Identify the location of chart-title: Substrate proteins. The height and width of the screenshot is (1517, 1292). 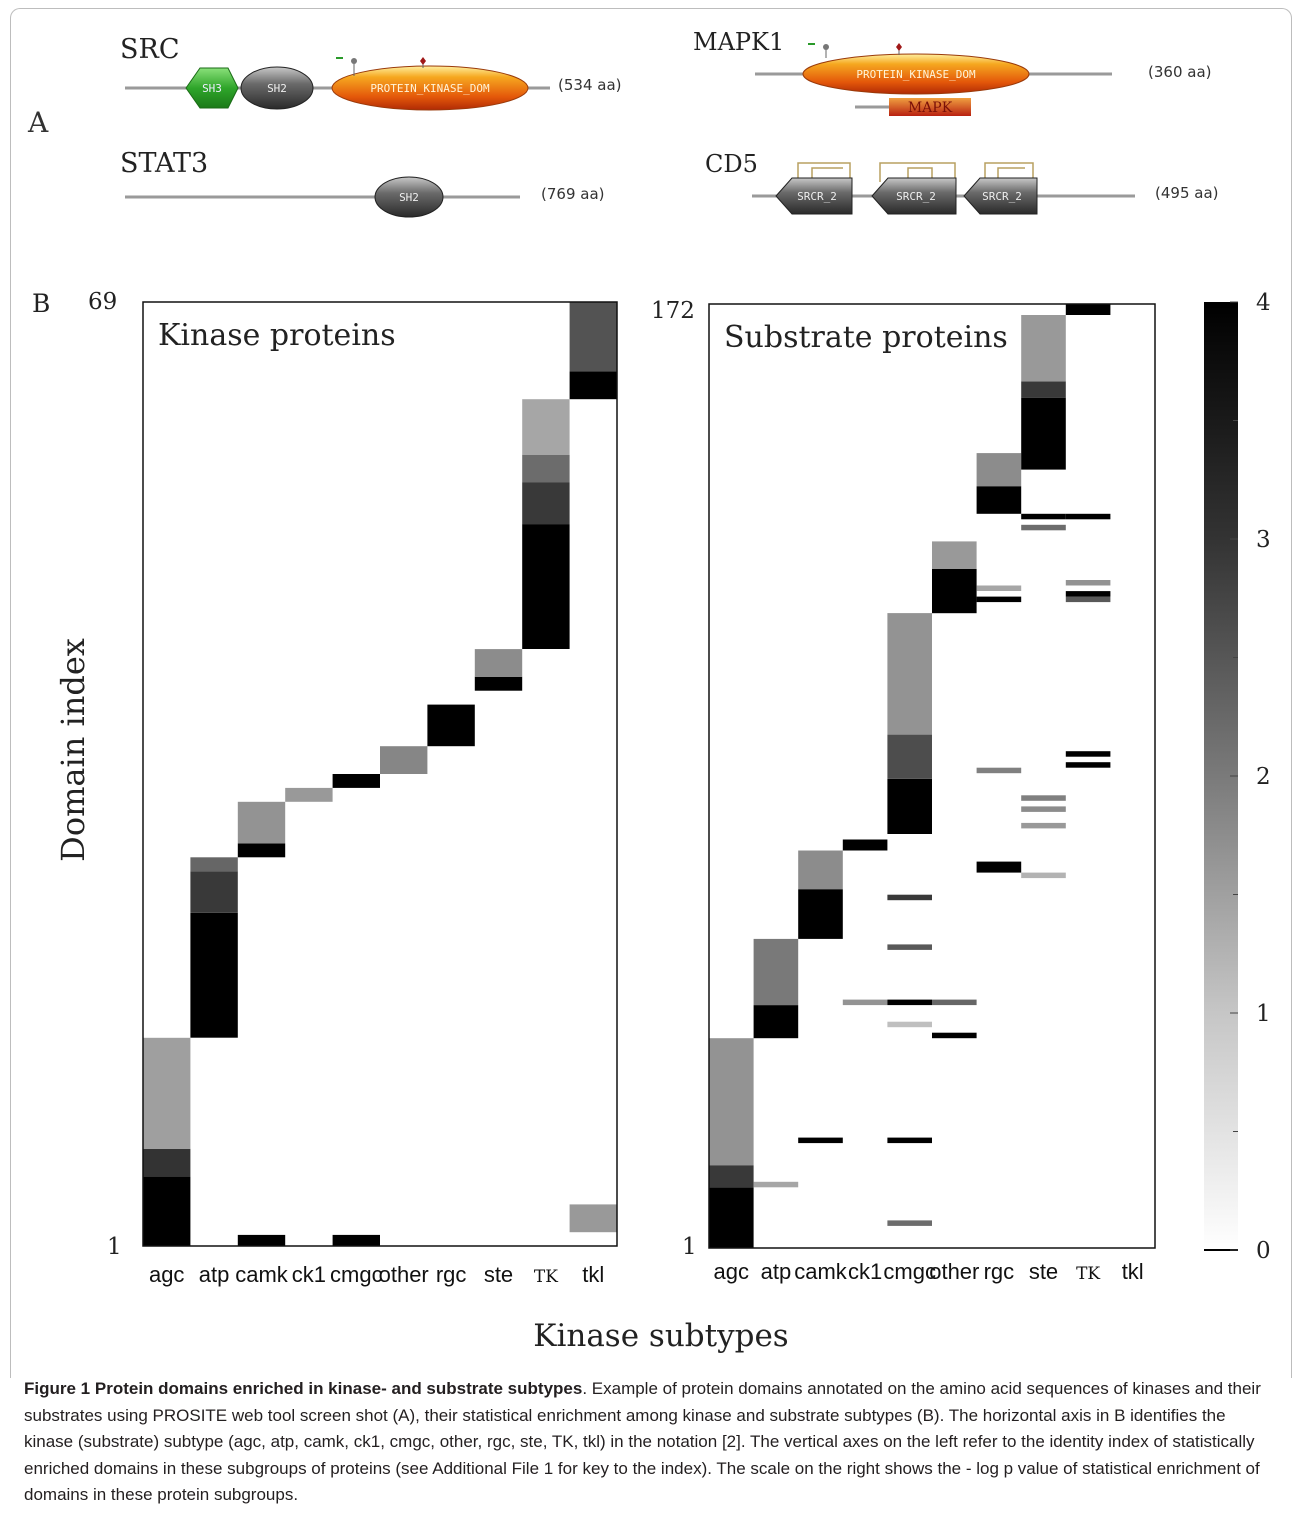
(866, 337).